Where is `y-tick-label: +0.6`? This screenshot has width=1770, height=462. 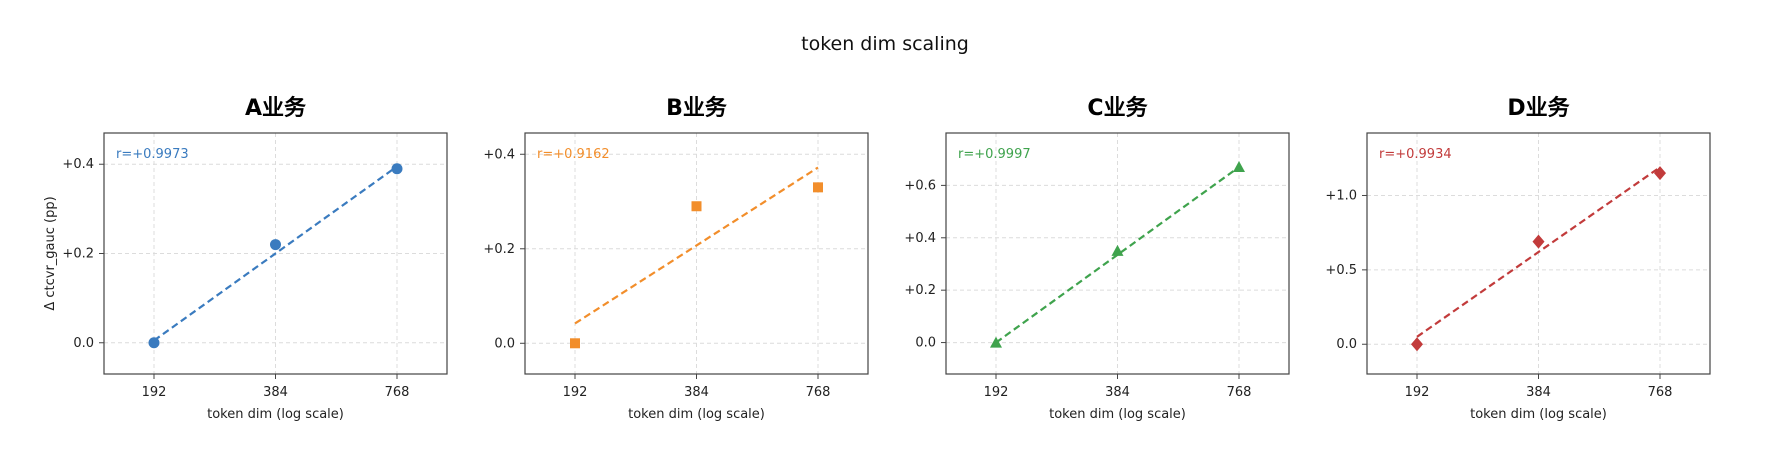
y-tick-label: +0.6 is located at coordinates (920, 185).